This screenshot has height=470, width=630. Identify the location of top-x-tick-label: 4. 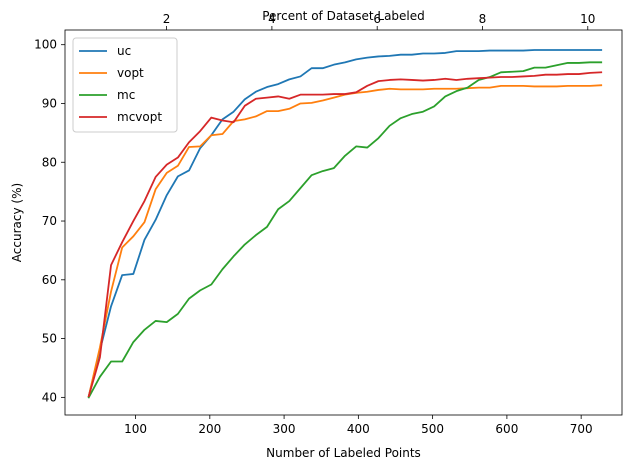
(272, 19).